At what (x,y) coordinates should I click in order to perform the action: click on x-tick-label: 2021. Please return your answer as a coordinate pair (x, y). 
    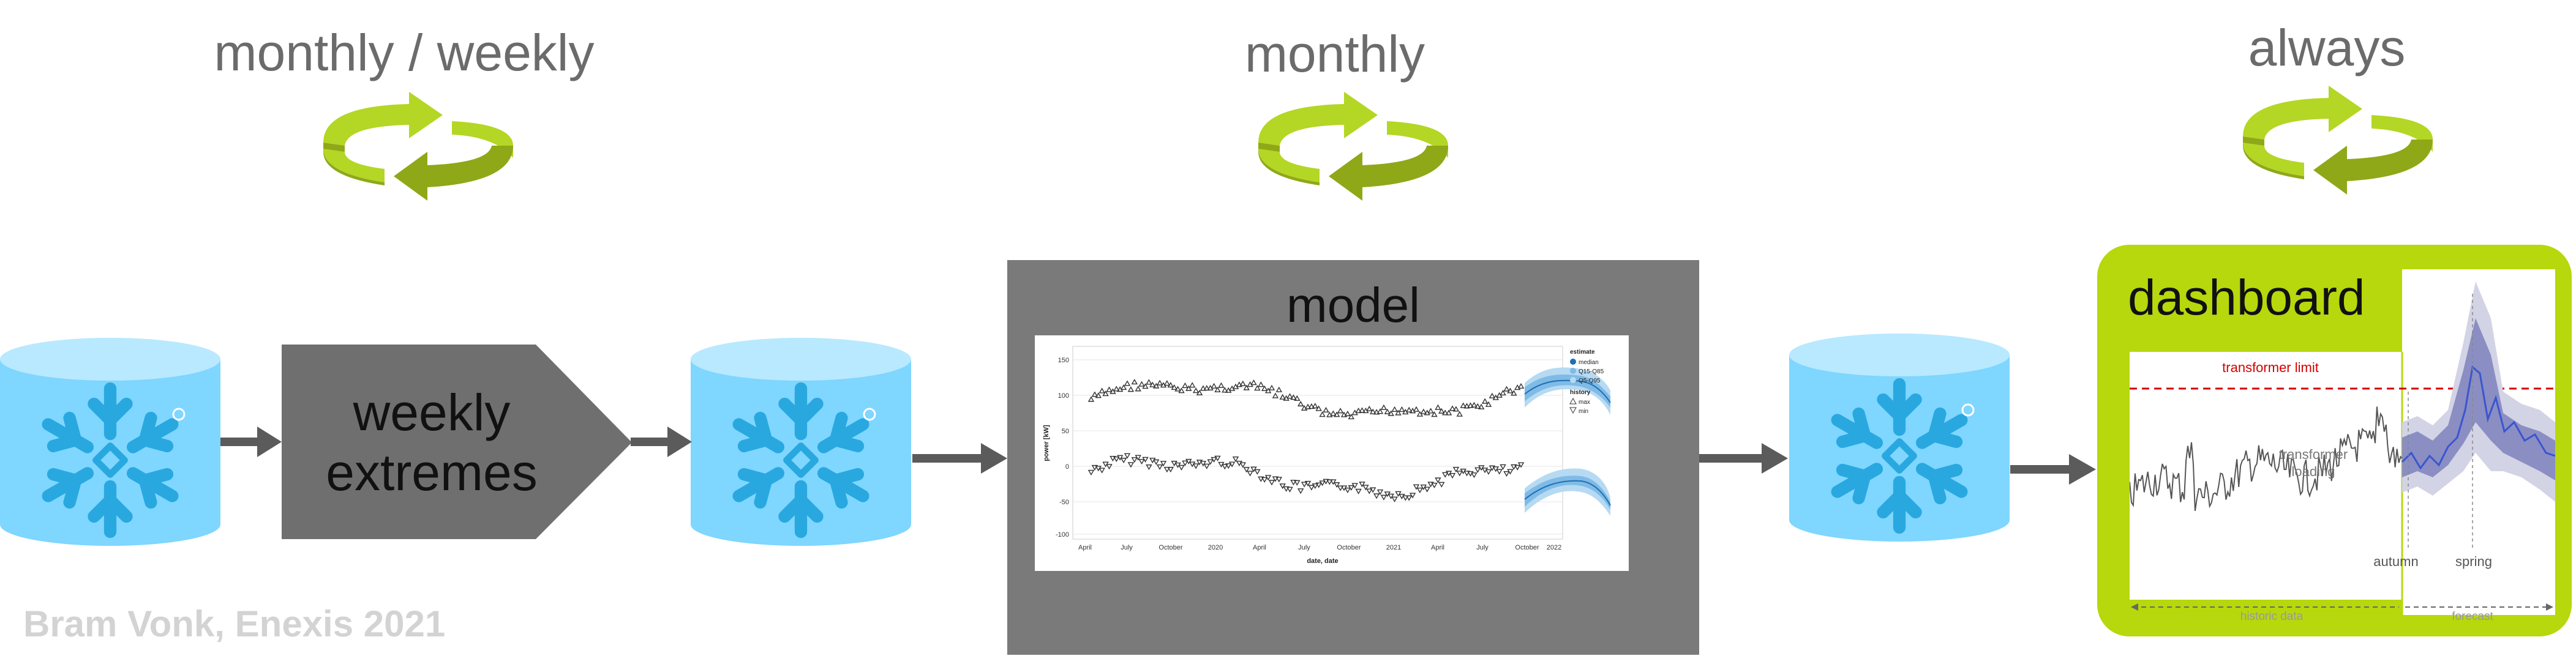
    Looking at the image, I should click on (1393, 547).